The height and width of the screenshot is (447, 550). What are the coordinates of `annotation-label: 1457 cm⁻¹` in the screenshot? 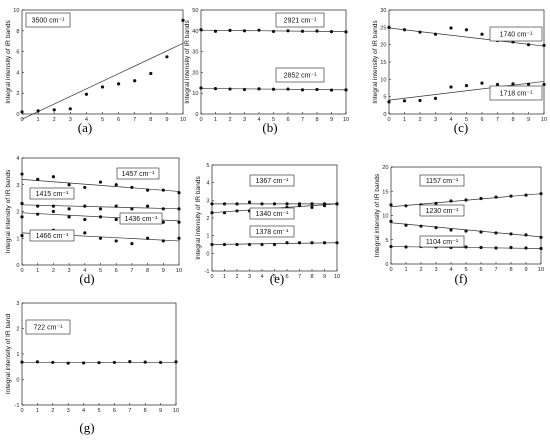 It's located at (139, 174).